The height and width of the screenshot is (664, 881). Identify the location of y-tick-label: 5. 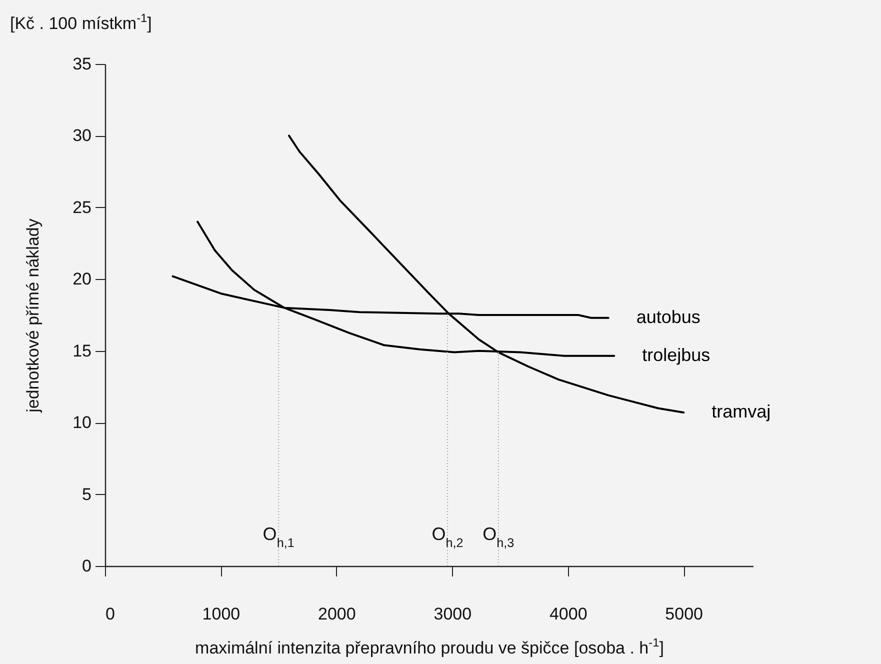
(87, 494).